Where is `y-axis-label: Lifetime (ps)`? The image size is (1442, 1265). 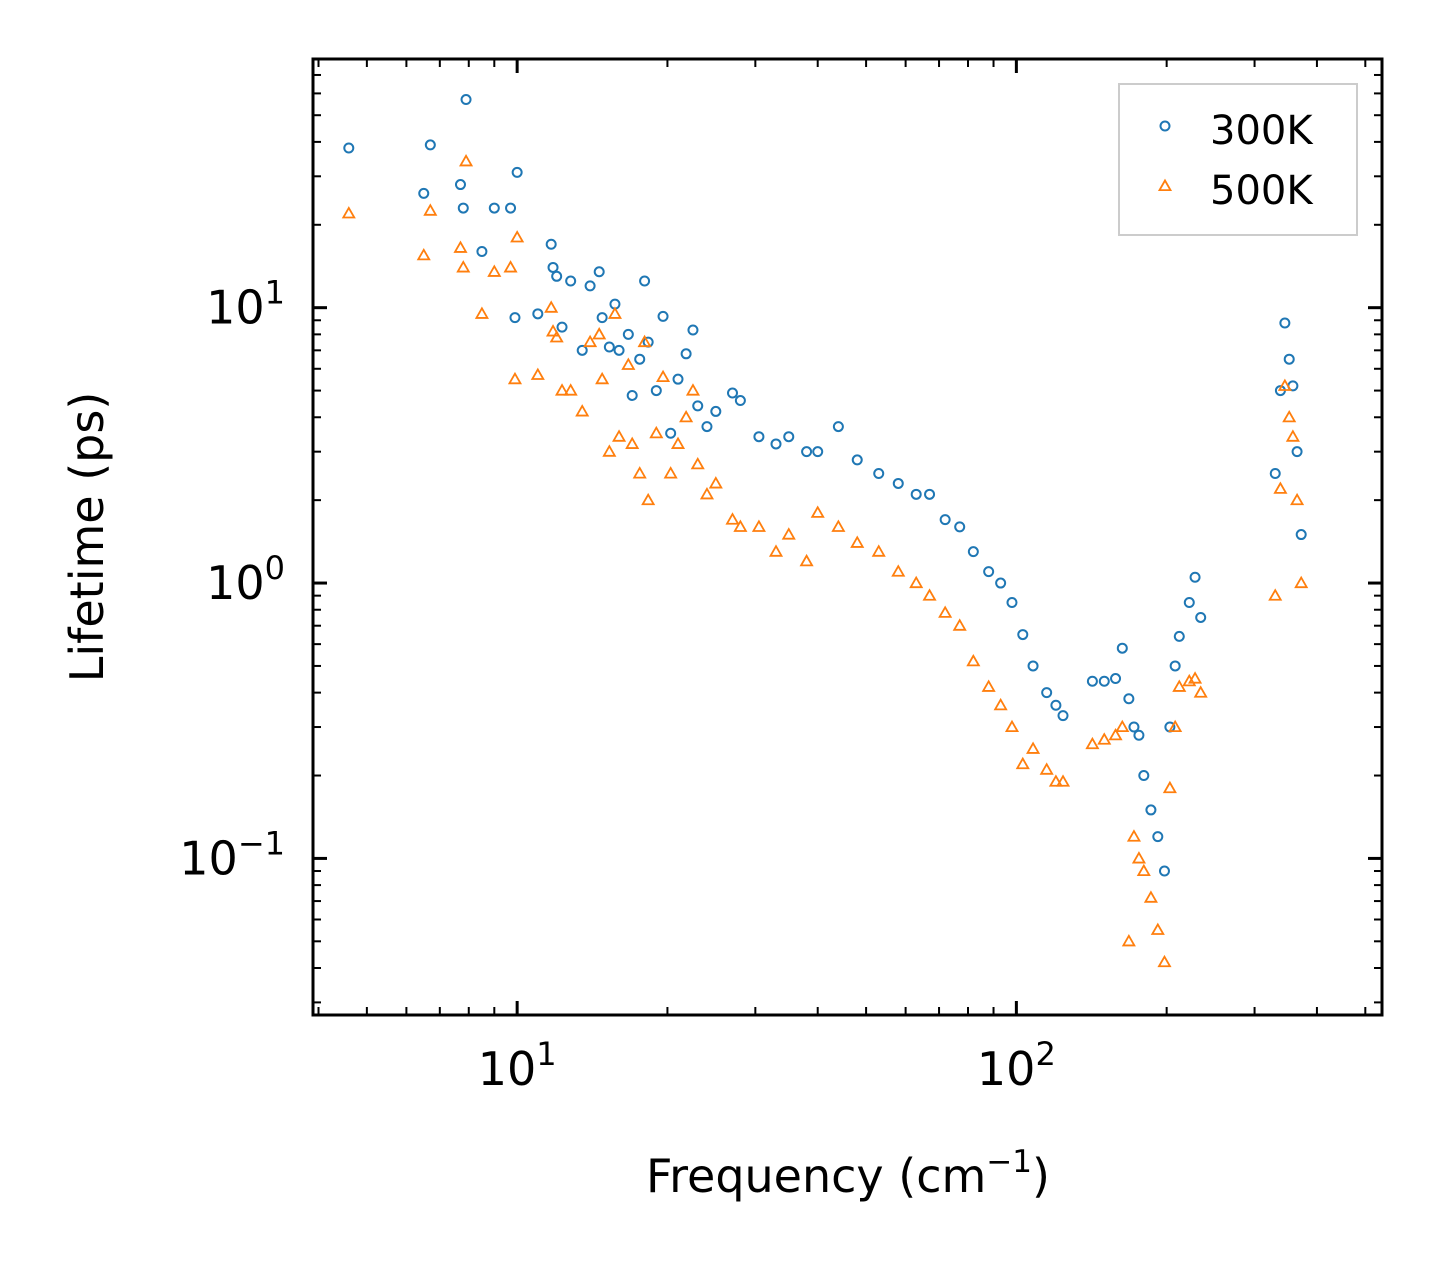 y-axis-label: Lifetime (ps) is located at coordinates (87, 537).